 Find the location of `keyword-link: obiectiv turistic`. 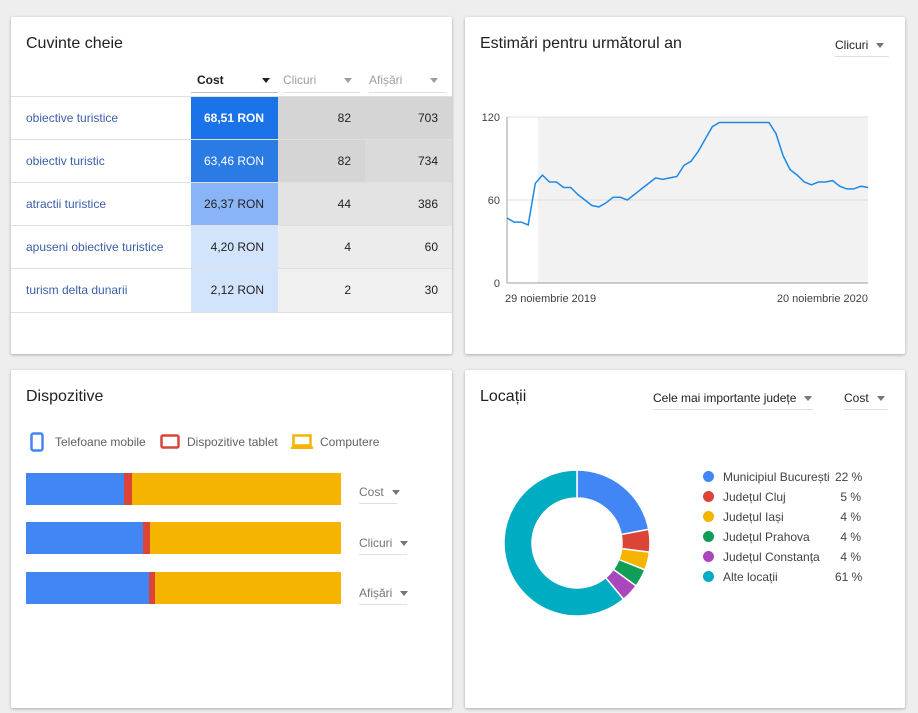

keyword-link: obiectiv turistic is located at coordinates (65, 161).